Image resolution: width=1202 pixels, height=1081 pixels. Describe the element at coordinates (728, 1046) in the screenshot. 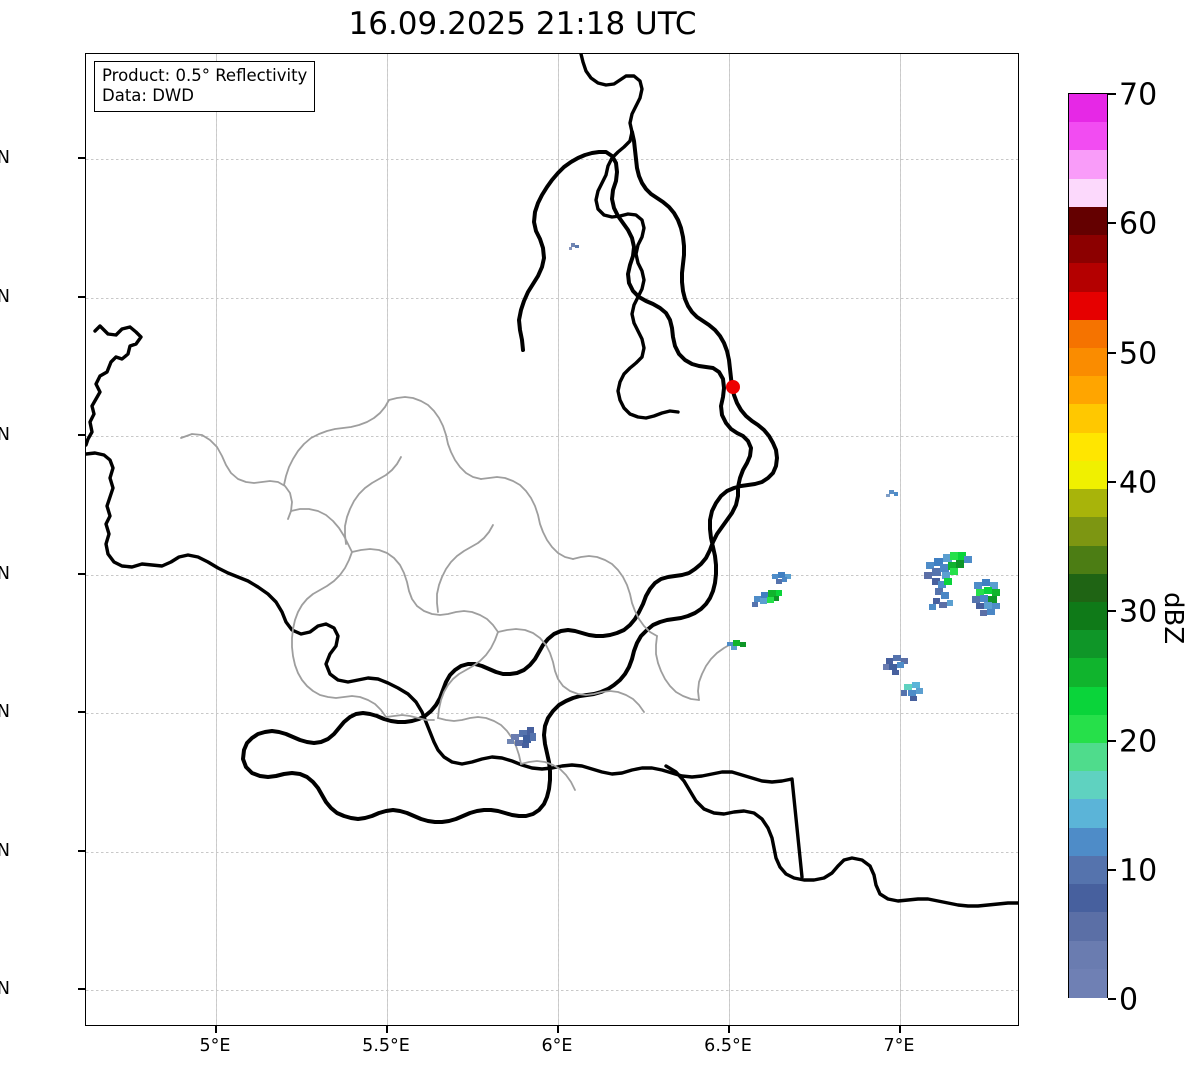

I see `xtick-label-6.5: 6.5°E` at that location.